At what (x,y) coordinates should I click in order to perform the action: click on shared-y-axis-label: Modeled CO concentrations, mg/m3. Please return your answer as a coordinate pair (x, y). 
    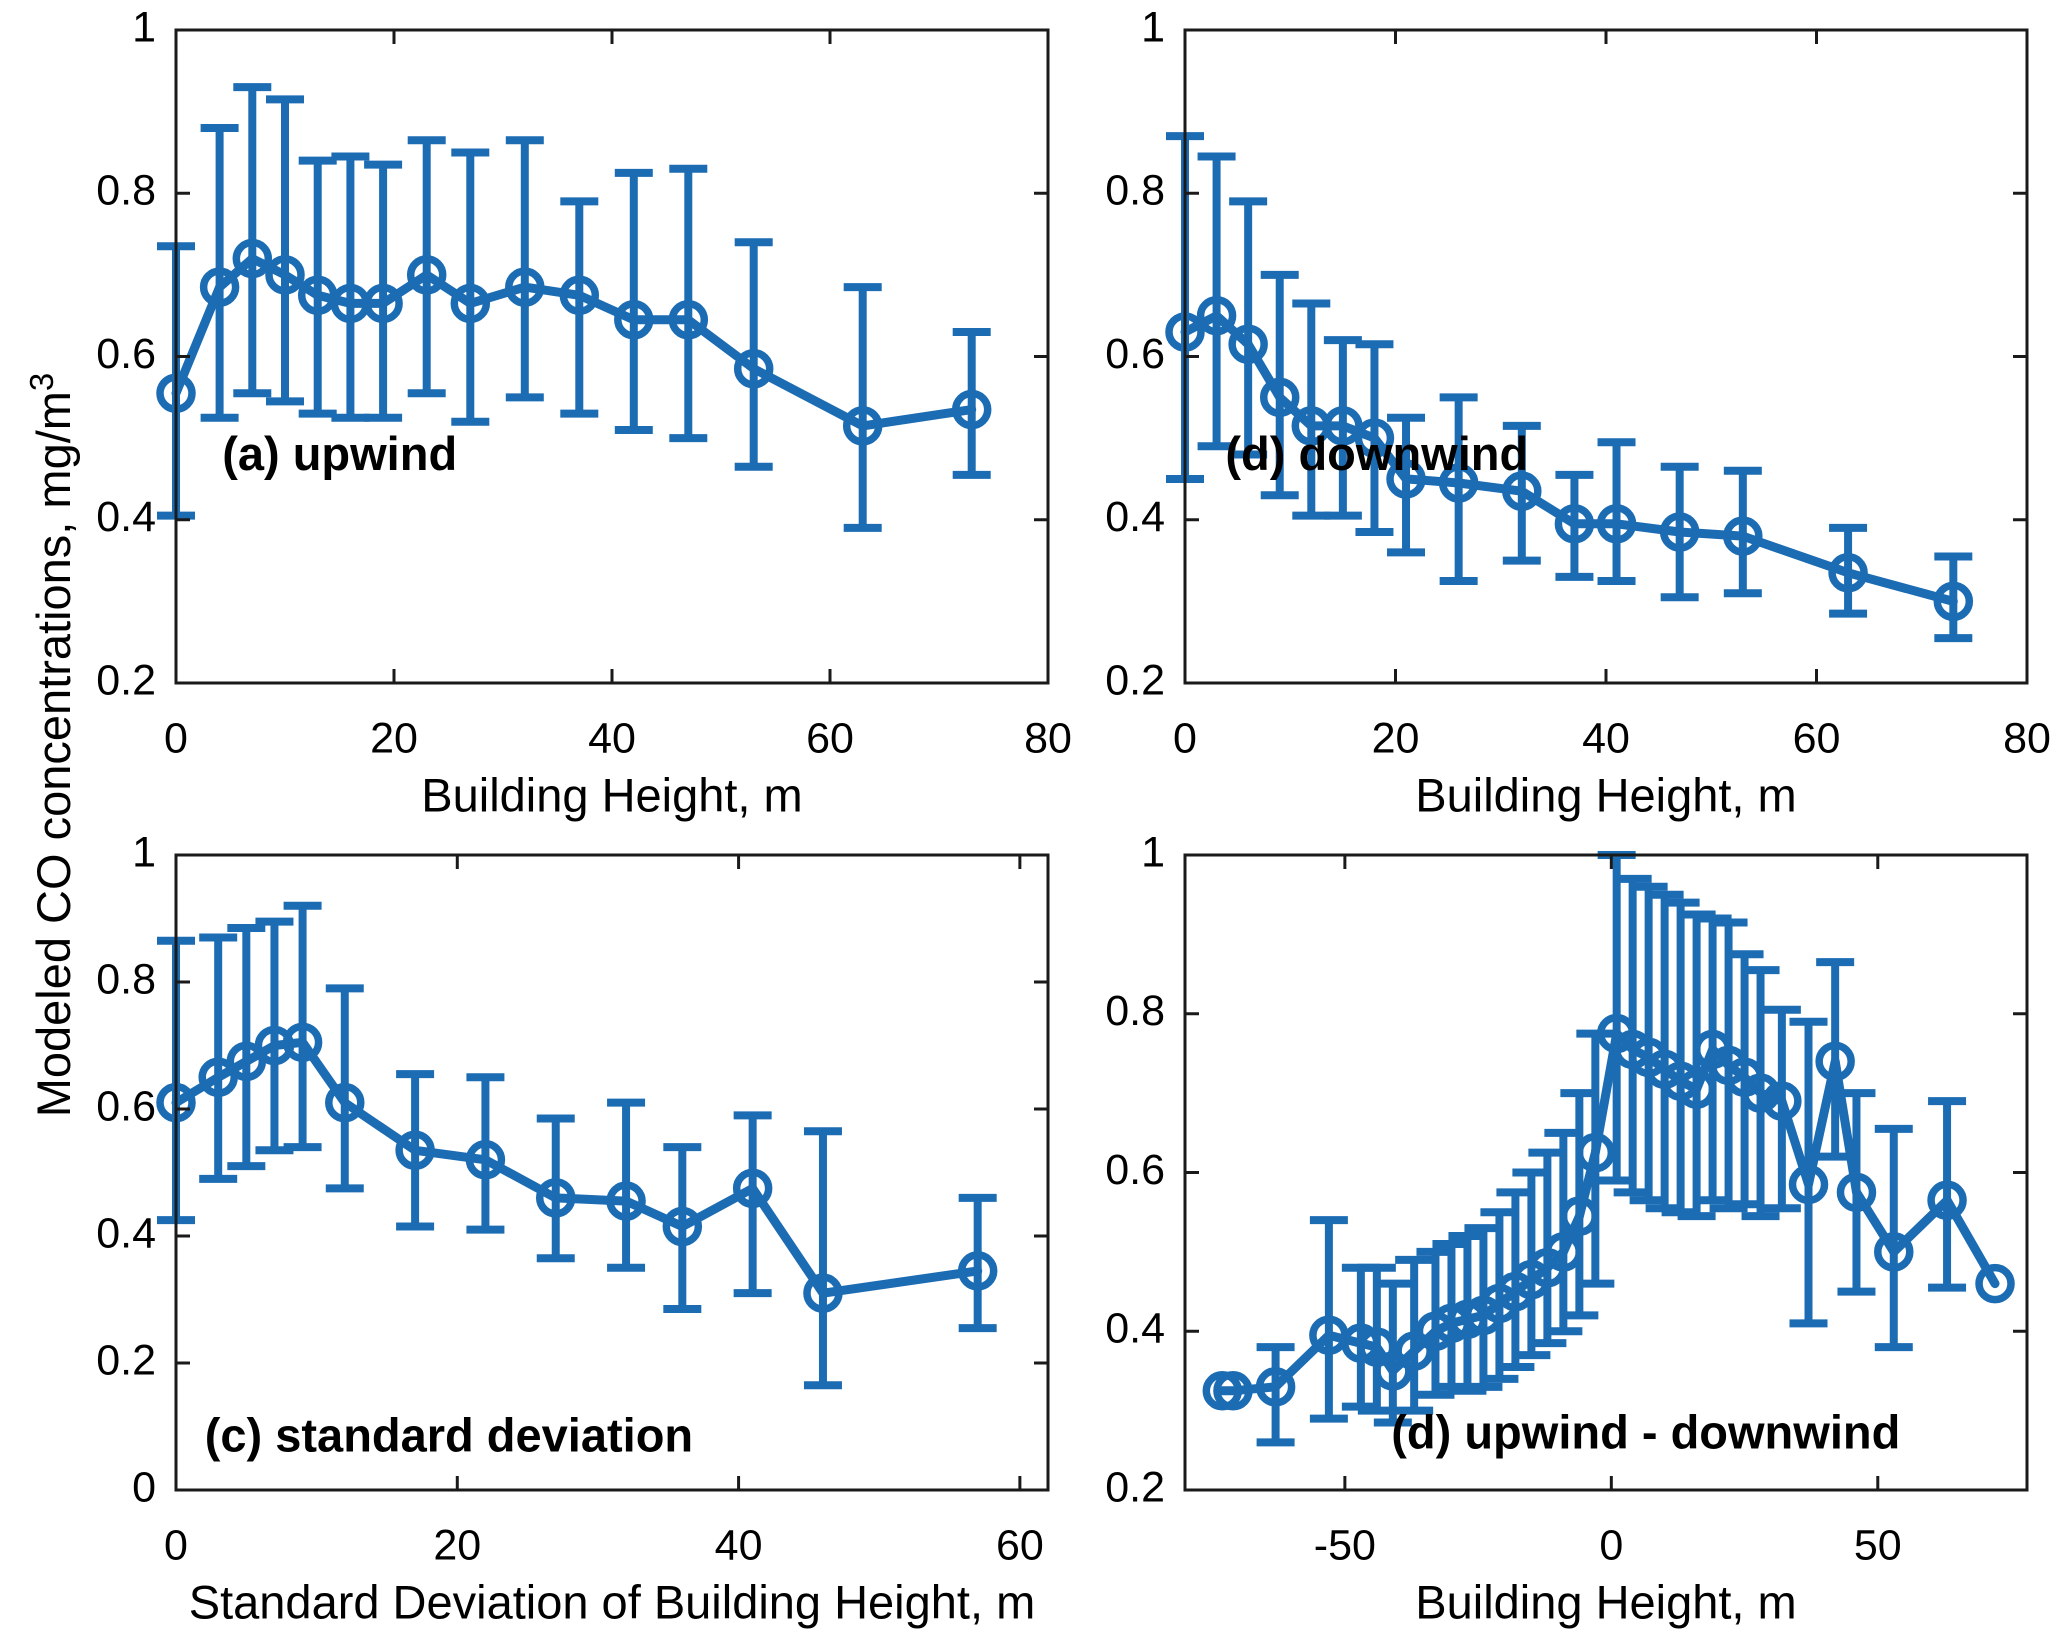
    Looking at the image, I should click on (52, 745).